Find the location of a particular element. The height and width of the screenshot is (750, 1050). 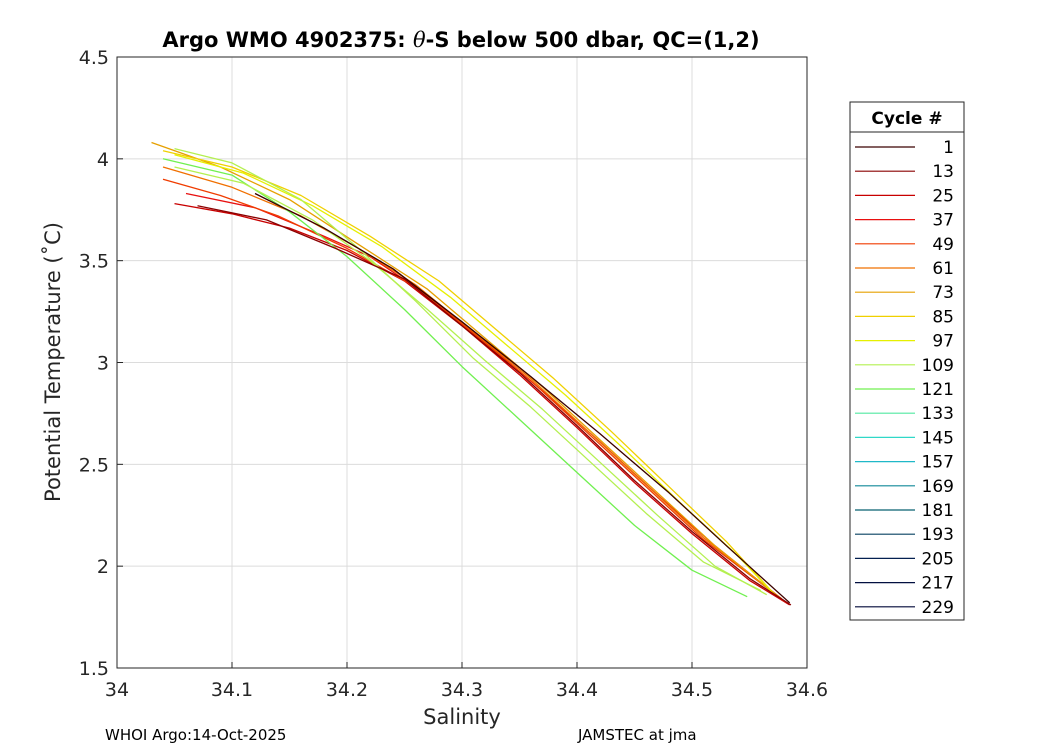

x-axis-ticks: 34 34.1 34.2 34.3 34.4 34.5 34.6 is located at coordinates (466, 681).